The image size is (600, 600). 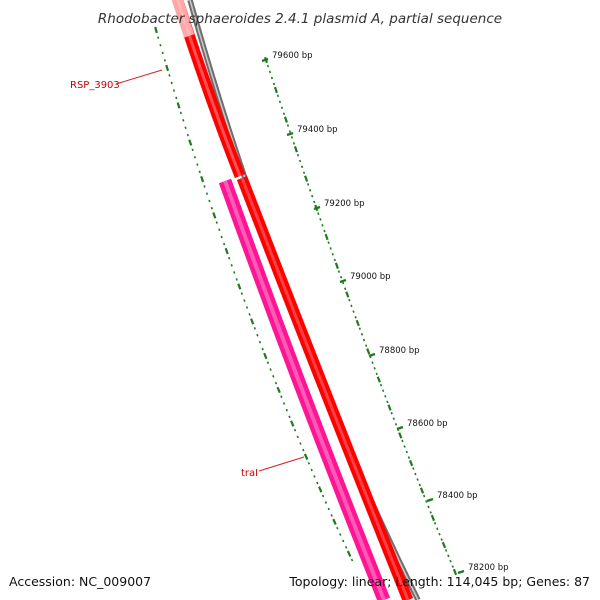 What do you see at coordinates (249, 473) in the screenshot?
I see `gene-trai-label: traI` at bounding box center [249, 473].